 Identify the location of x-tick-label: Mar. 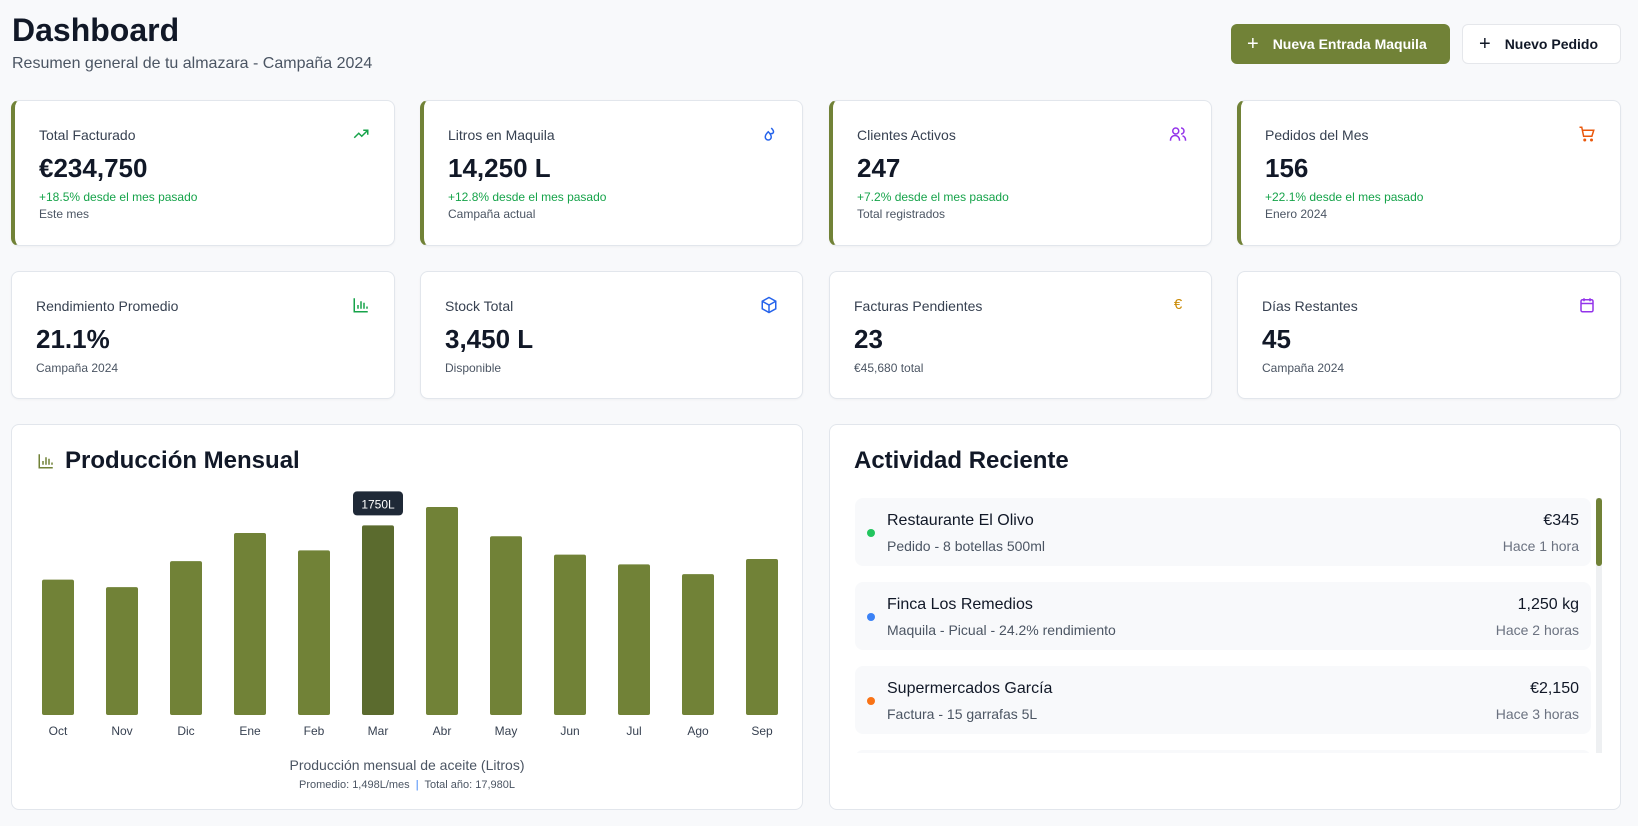
(378, 731).